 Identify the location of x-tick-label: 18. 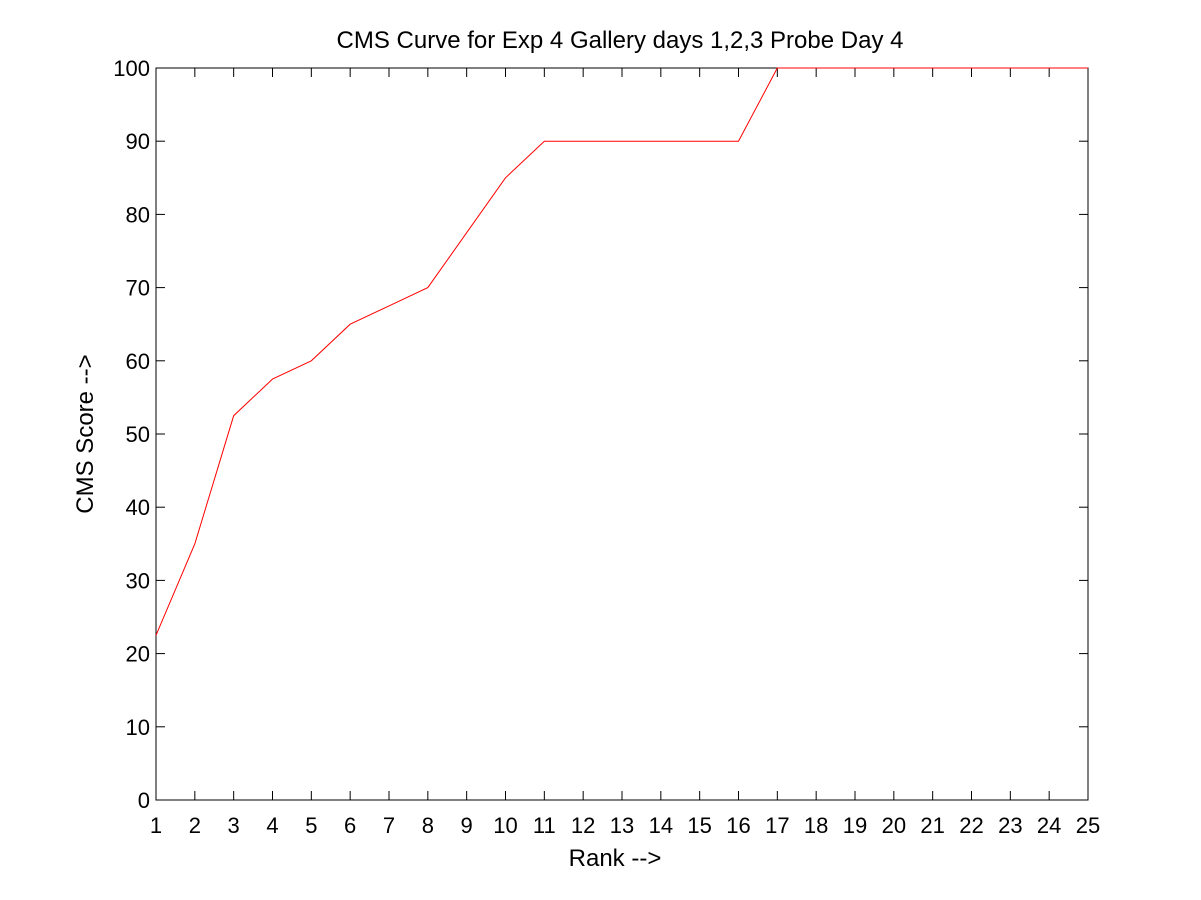
(816, 825).